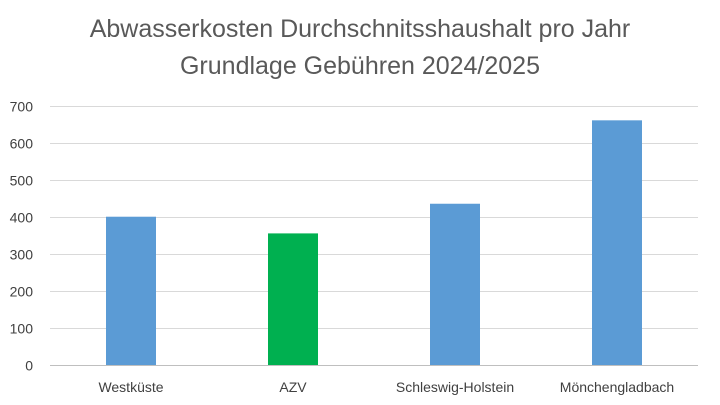  I want to click on y-tick-label: 500, so click(22, 181).